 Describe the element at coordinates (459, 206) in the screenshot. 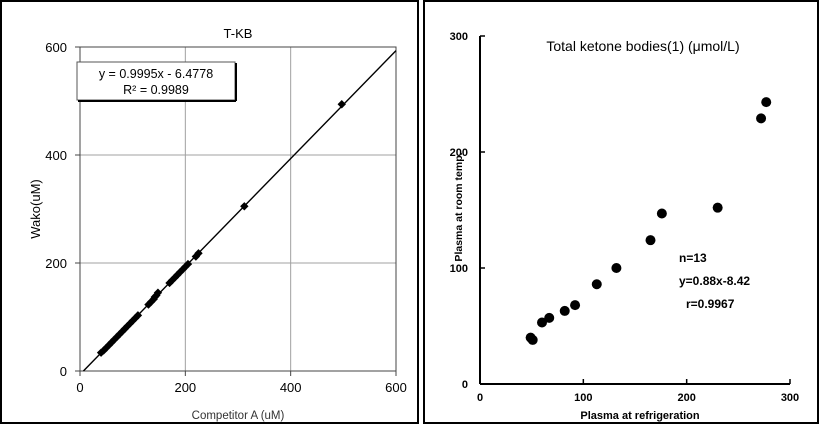

I see `right-y-axis-label: Plasma at room temp.` at that location.